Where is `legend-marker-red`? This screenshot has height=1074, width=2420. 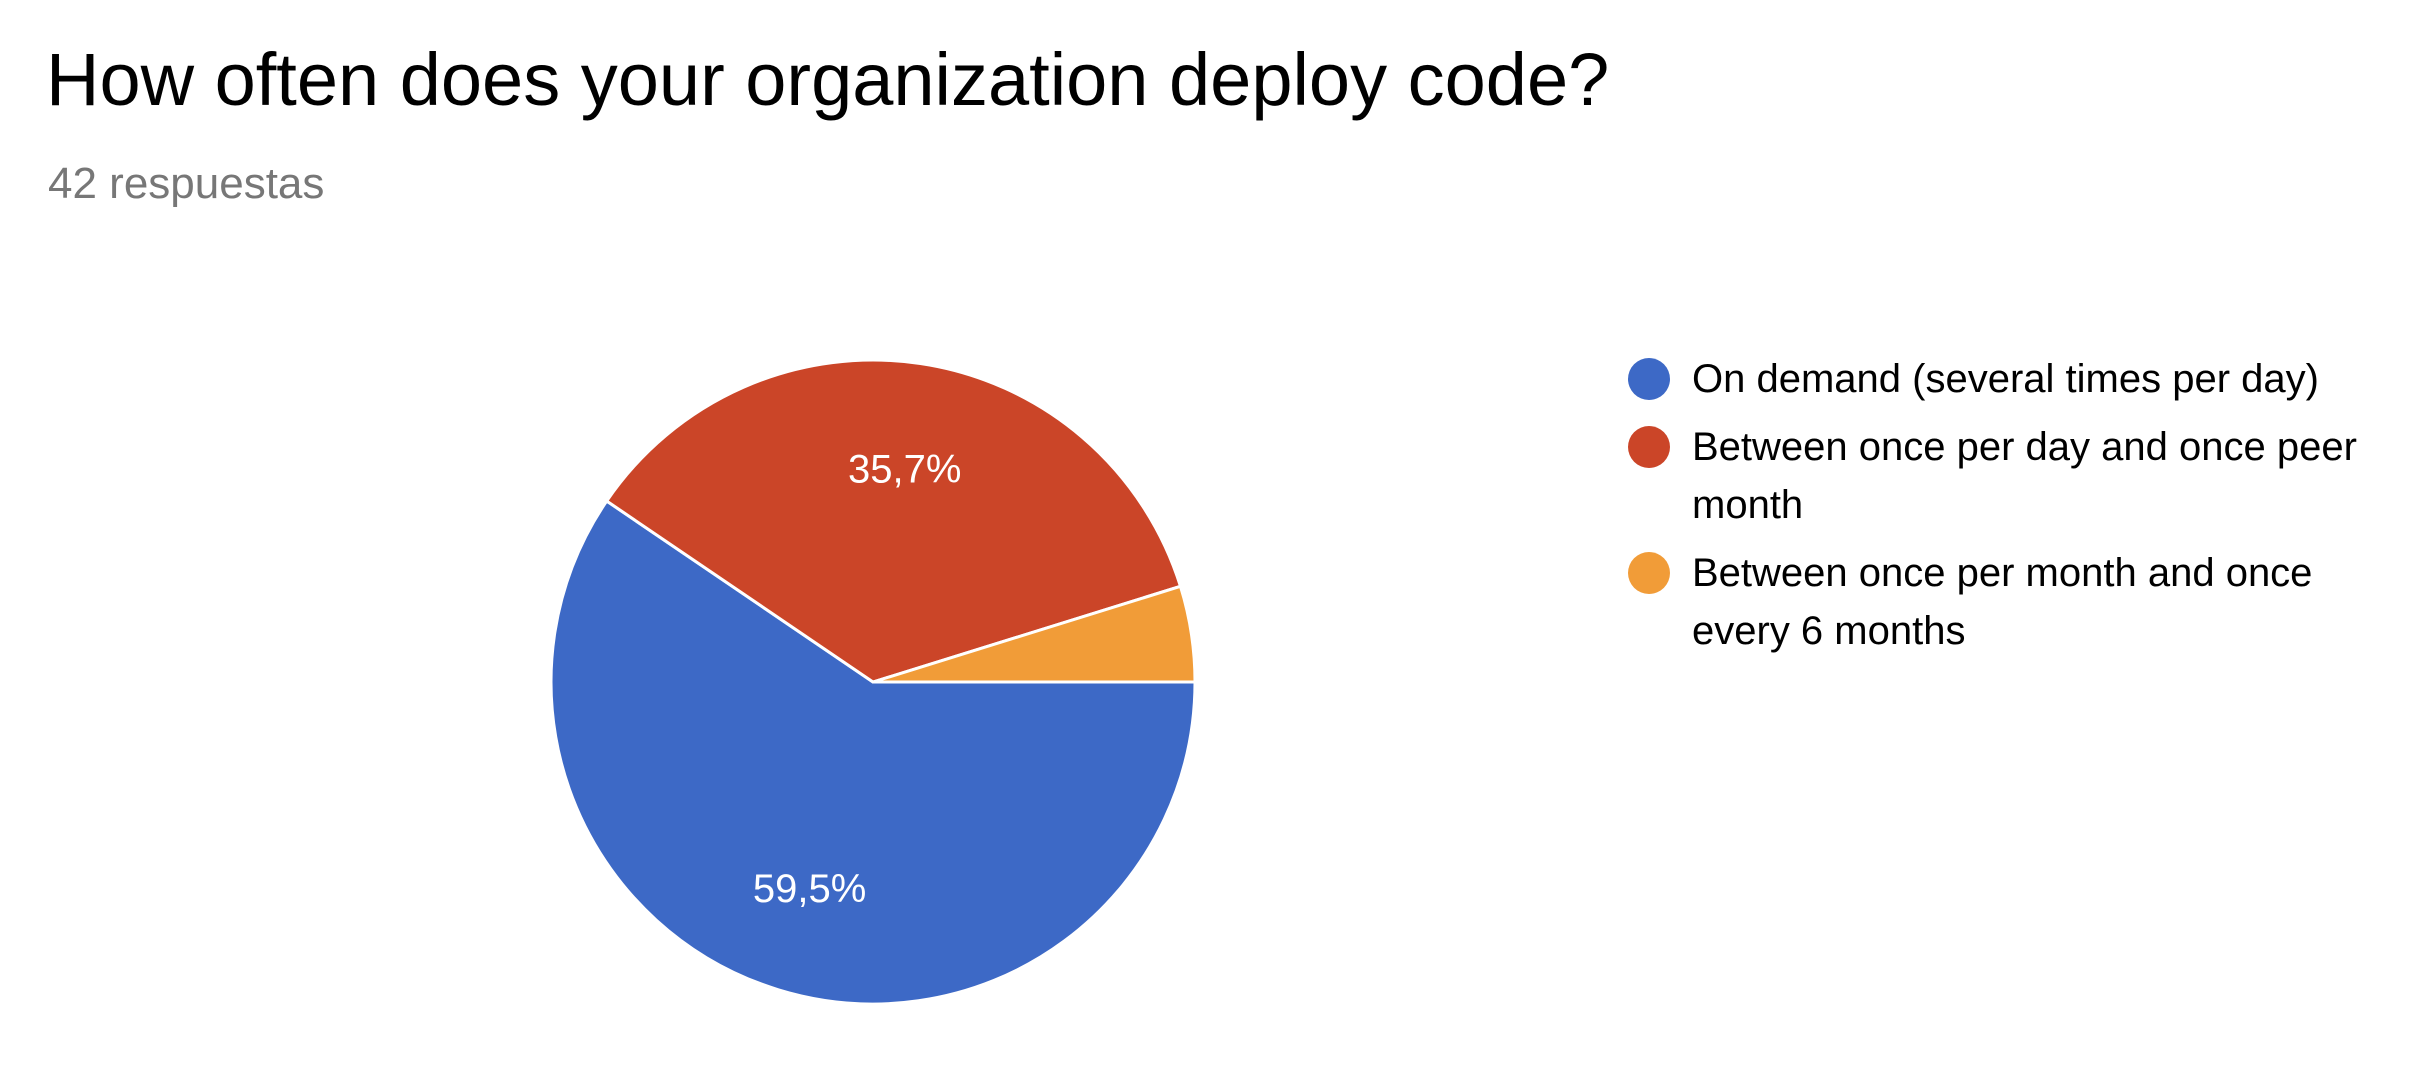 legend-marker-red is located at coordinates (1649, 447).